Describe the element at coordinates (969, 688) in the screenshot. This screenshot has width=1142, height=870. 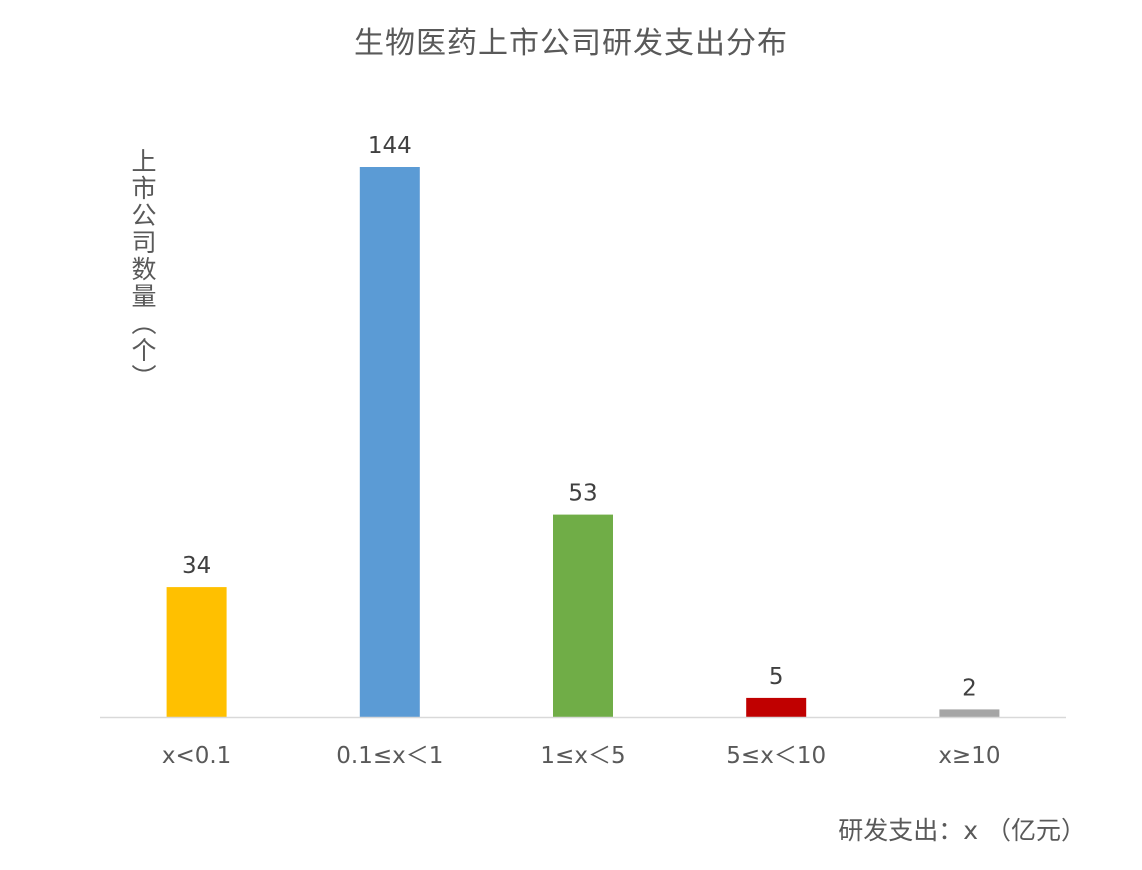
I see `data-label-4: 2` at that location.